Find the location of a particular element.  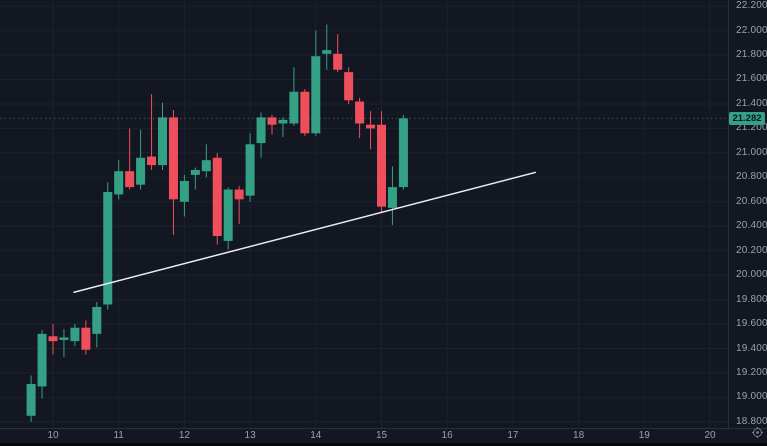

price-axis-label: 20.000 is located at coordinates (751, 275).